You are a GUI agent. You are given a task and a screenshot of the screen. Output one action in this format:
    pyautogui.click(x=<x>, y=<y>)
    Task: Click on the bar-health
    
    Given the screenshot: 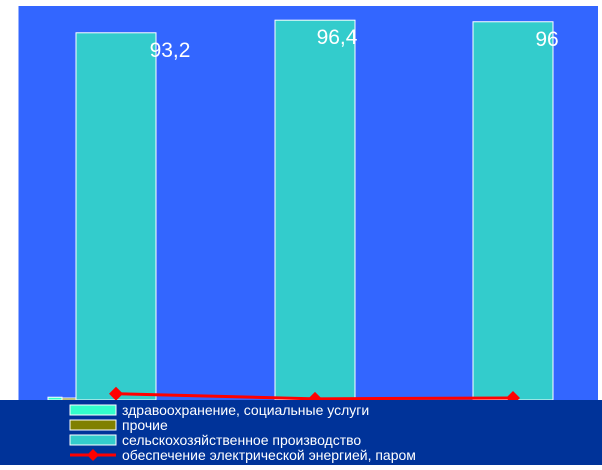 What is the action you would take?
    pyautogui.click(x=55, y=398)
    